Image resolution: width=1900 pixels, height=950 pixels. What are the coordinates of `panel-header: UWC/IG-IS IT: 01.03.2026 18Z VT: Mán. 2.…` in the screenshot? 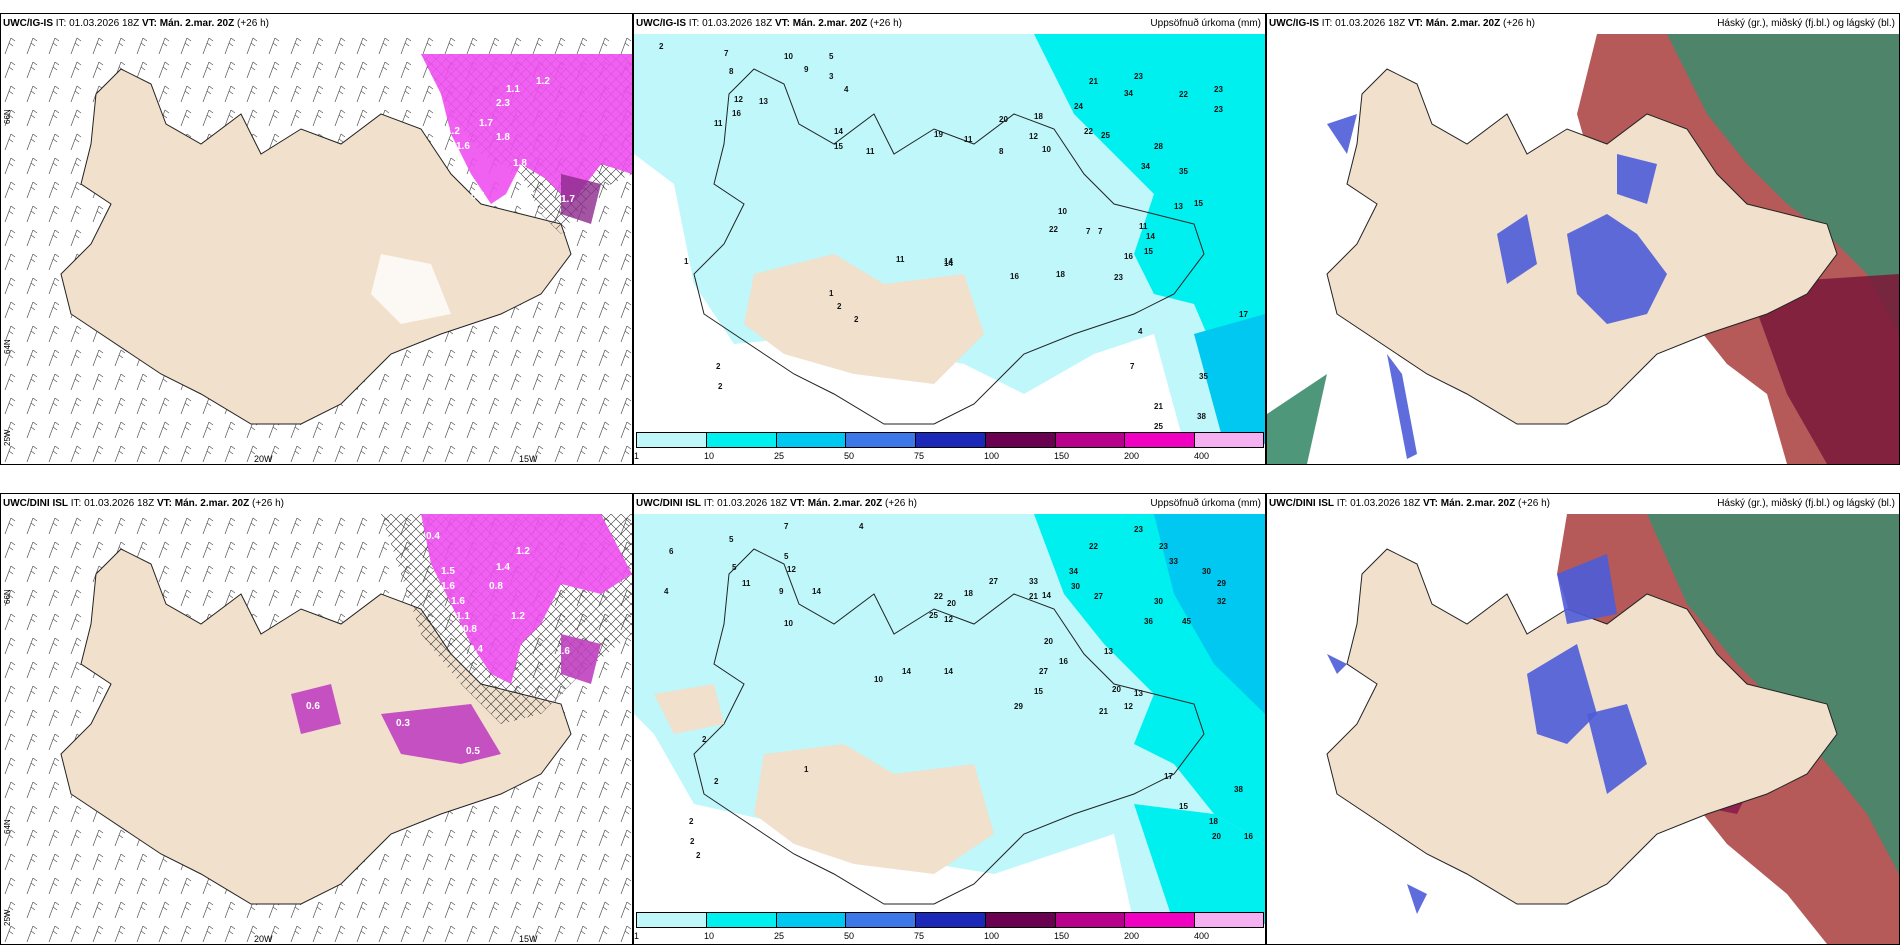 It's located at (769, 23).